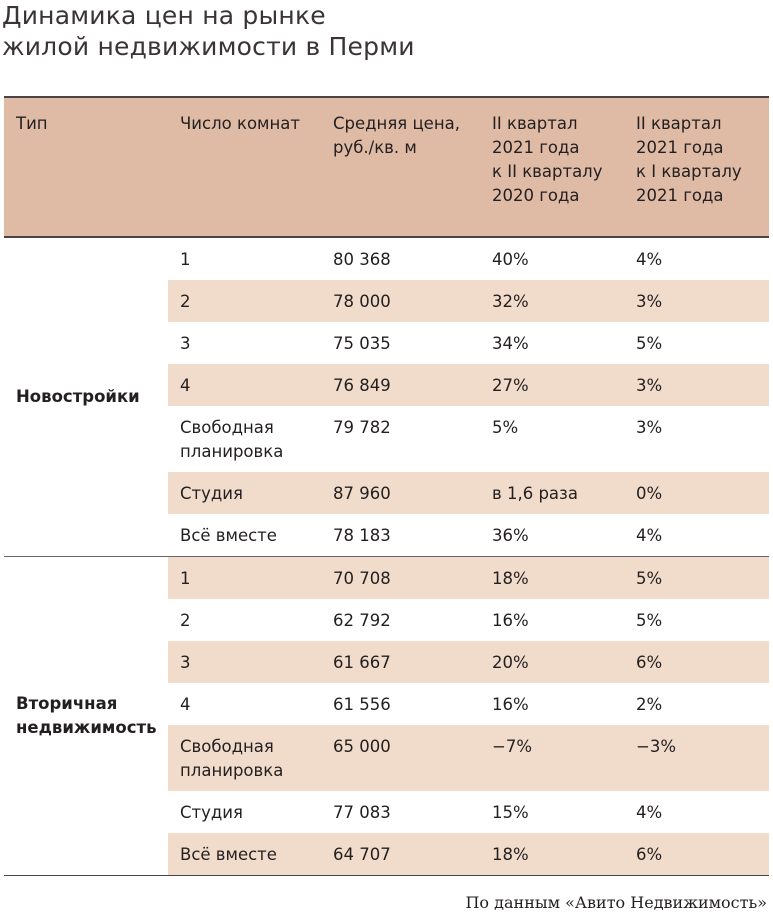  What do you see at coordinates (468, 493) in the screenshot?
I see `table-row: Студия 87 960 в 1,6 раза 0%` at bounding box center [468, 493].